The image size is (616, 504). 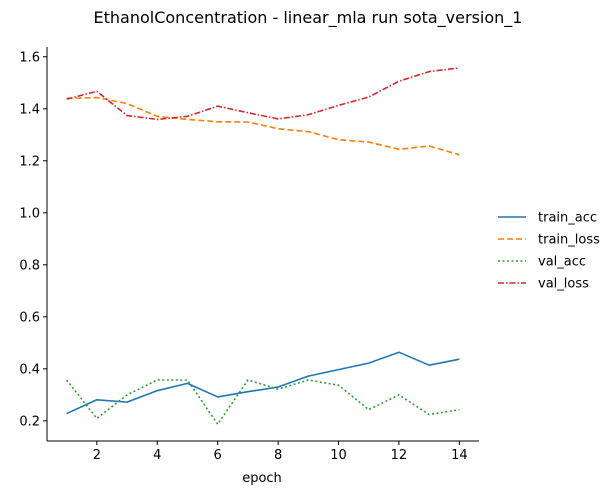 I want to click on series-line-val-loss, so click(x=263, y=94).